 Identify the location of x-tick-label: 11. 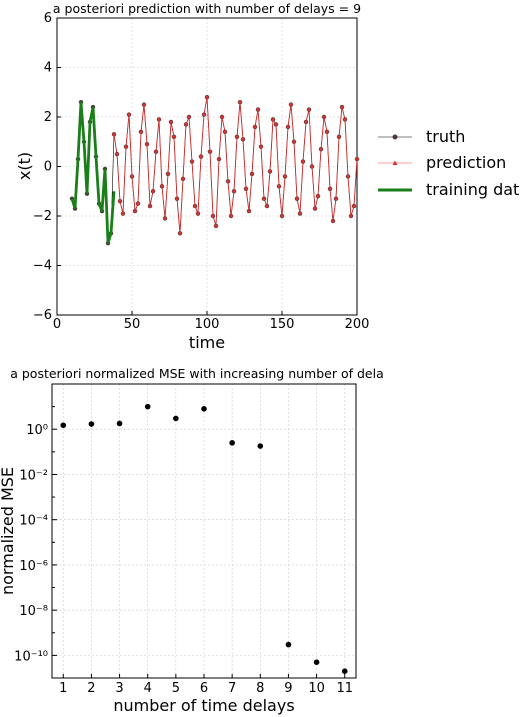
(344, 688).